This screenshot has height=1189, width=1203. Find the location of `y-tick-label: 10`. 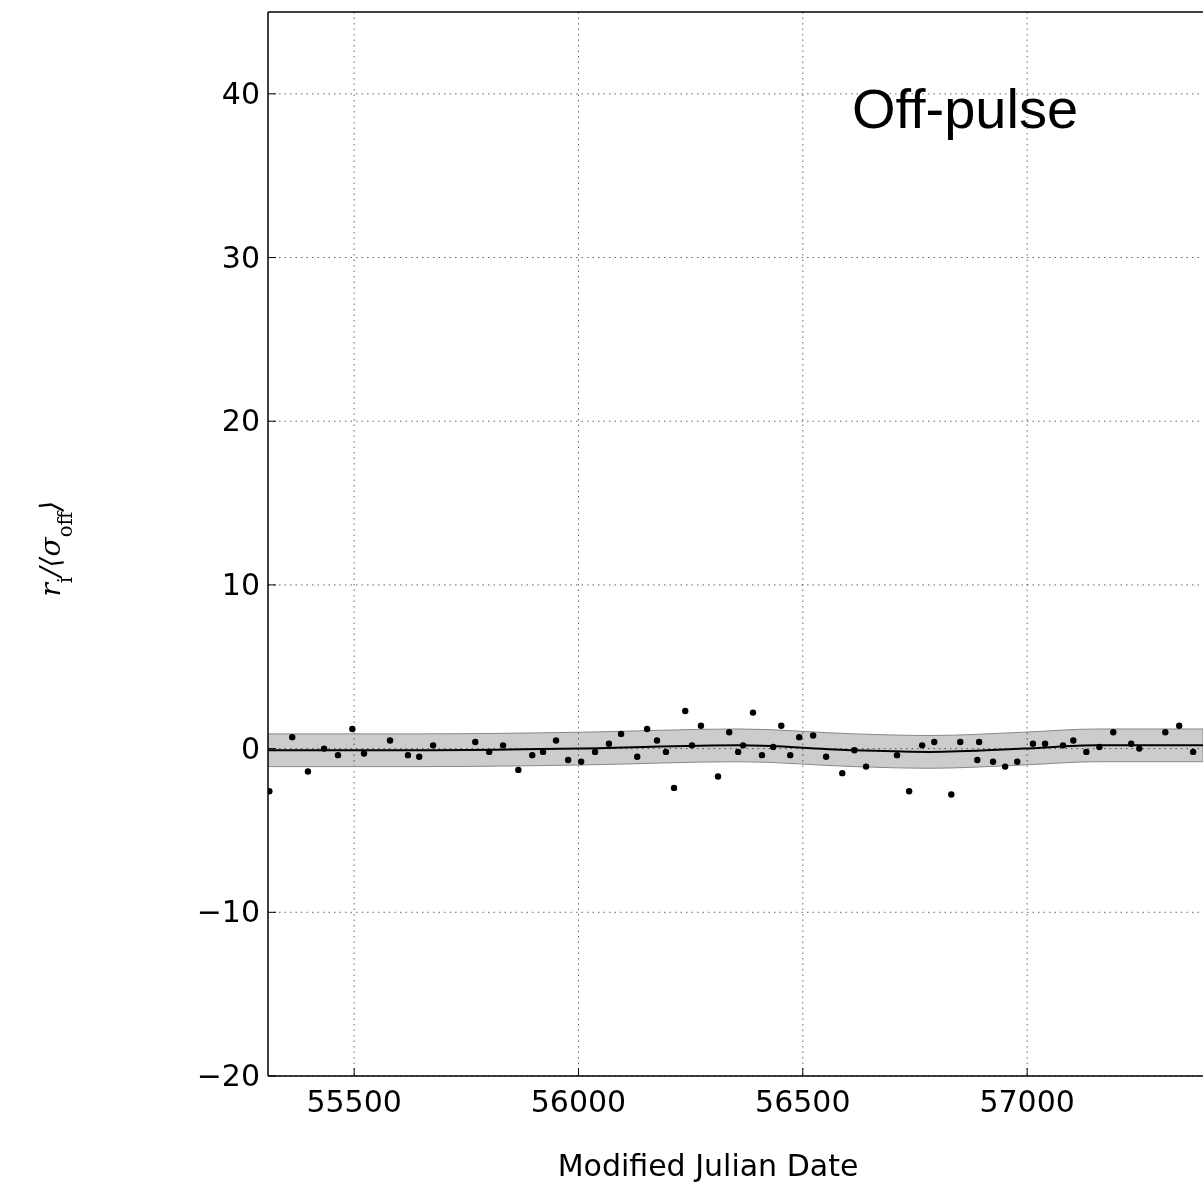

y-tick-label: 10 is located at coordinates (240, 584).